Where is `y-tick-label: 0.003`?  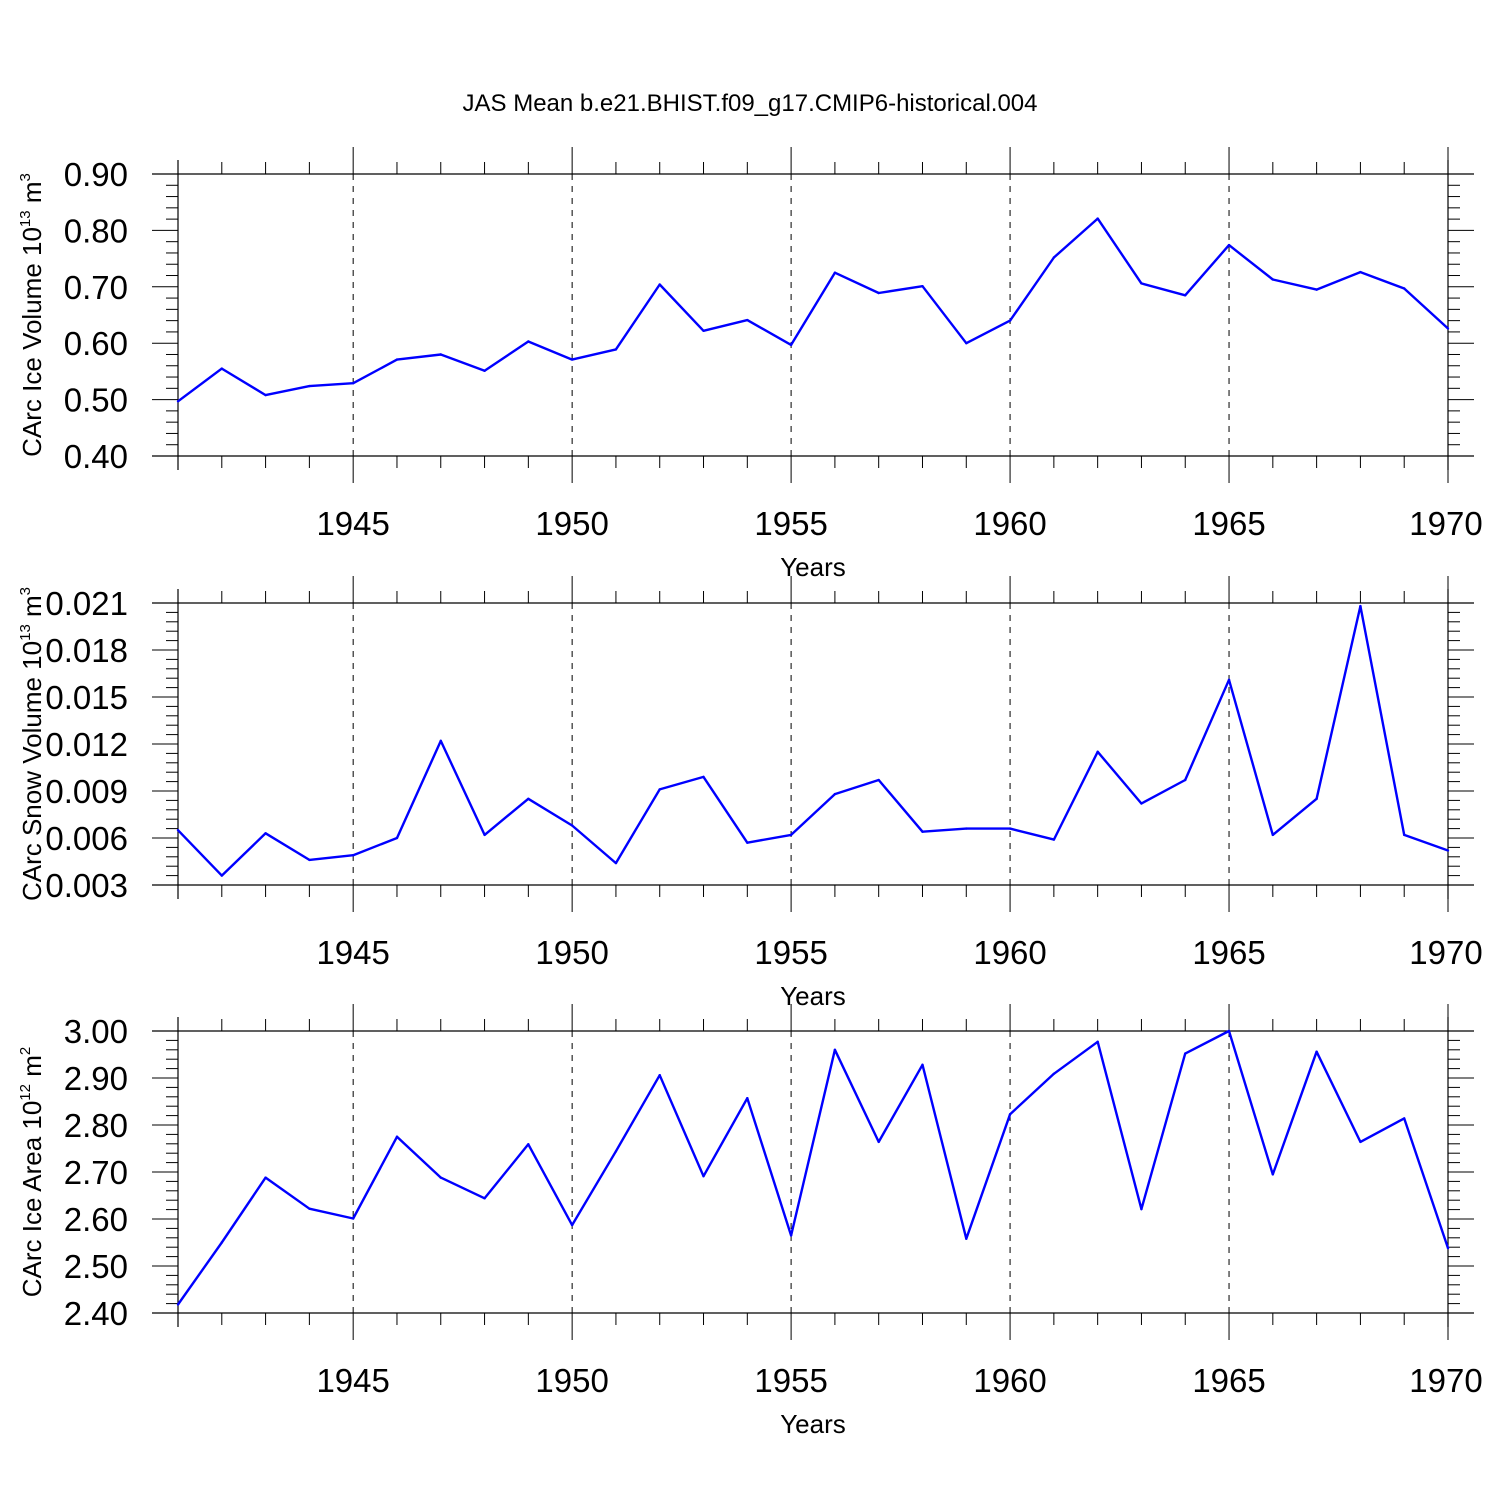 y-tick-label: 0.003 is located at coordinates (86, 885).